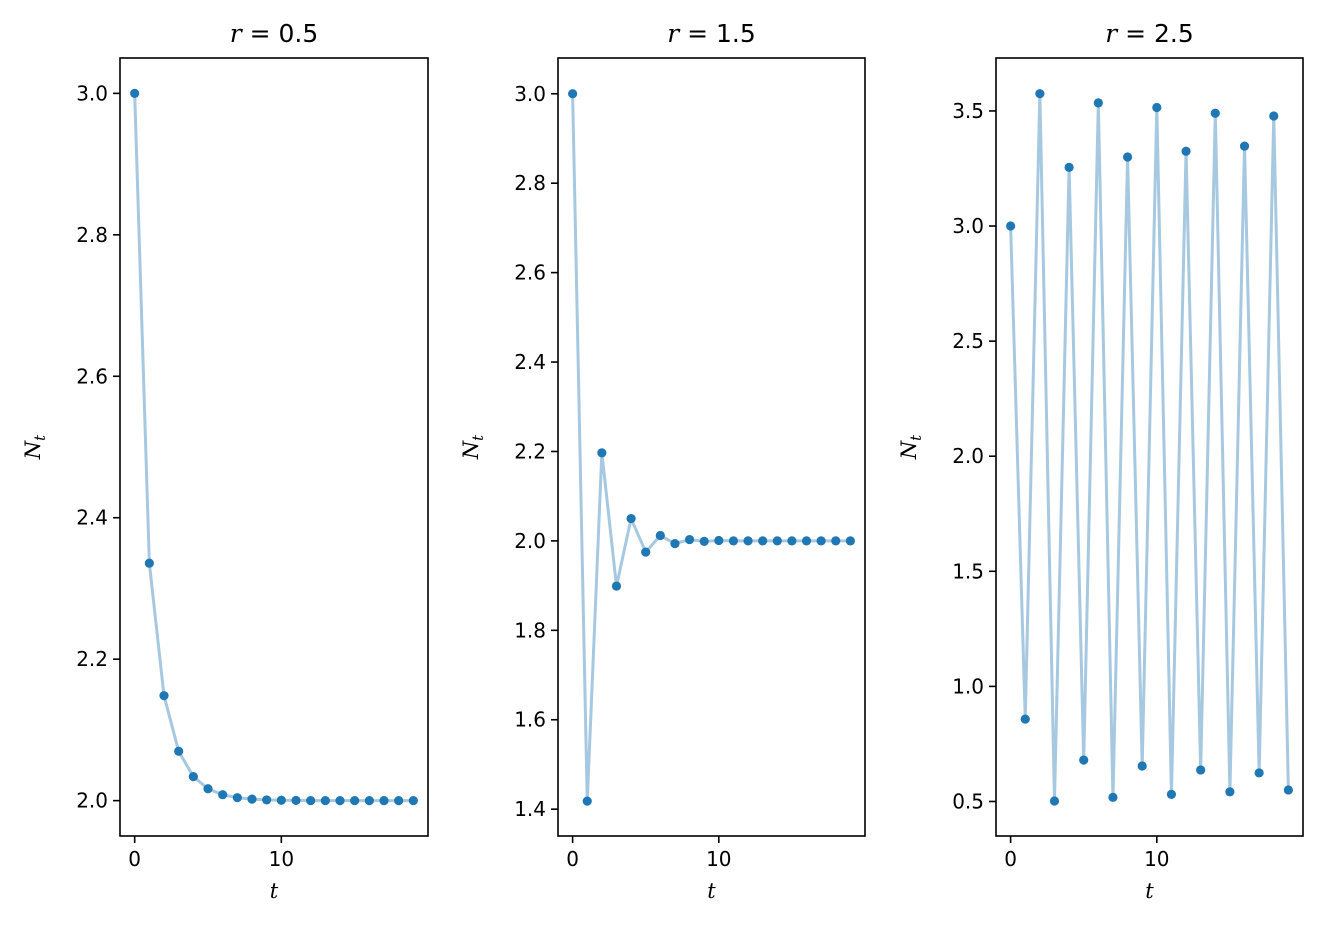 This screenshot has width=1322, height=938. I want to click on subplot-title: r = 2.5, so click(1149, 33).